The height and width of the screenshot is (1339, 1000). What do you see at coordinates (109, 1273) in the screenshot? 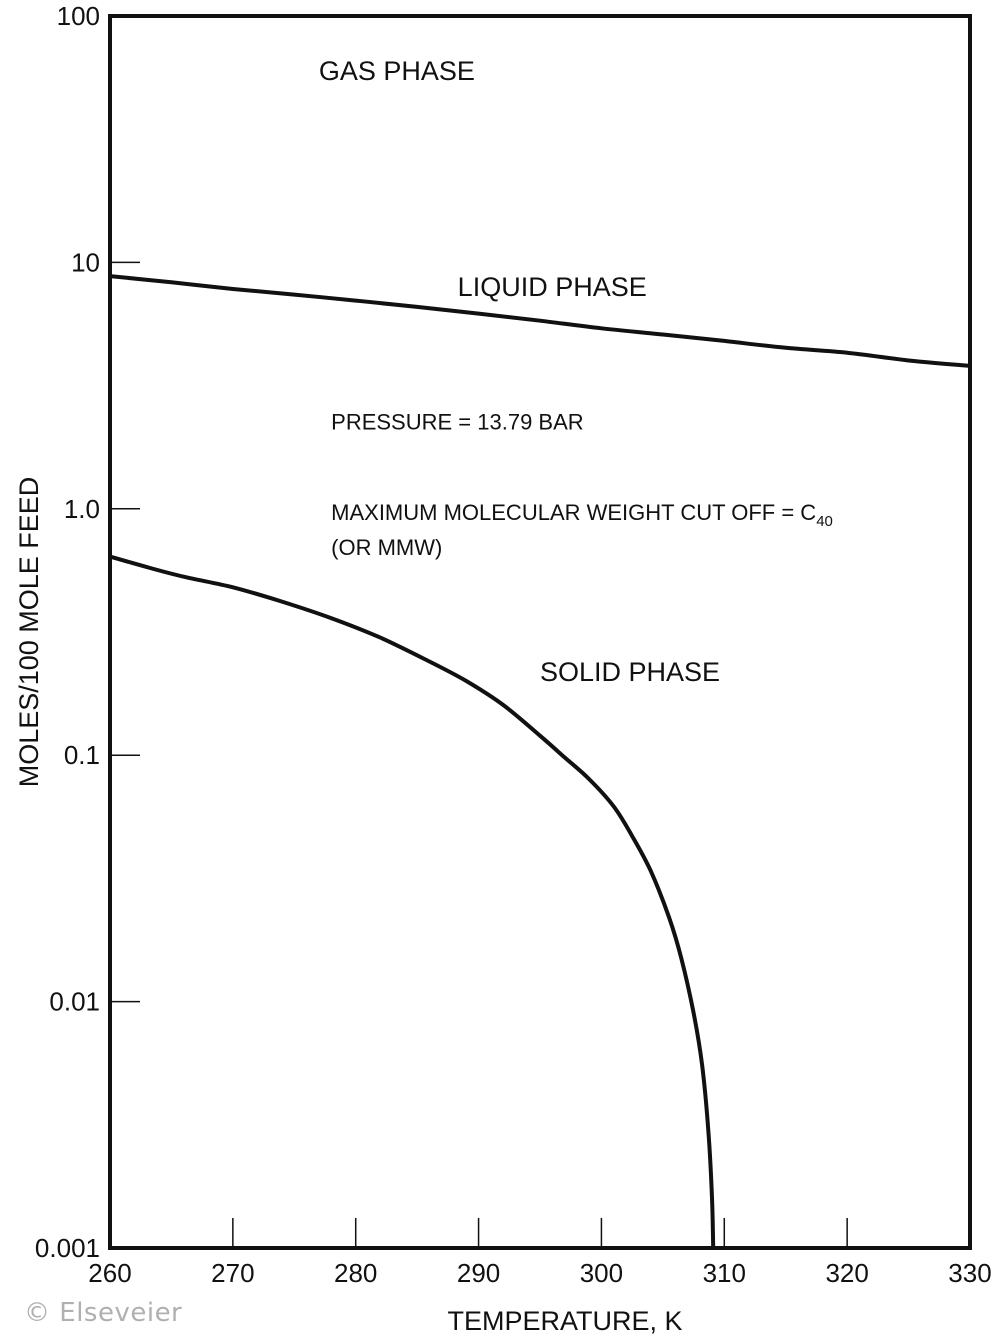
I see `x-tick-label: 260` at bounding box center [109, 1273].